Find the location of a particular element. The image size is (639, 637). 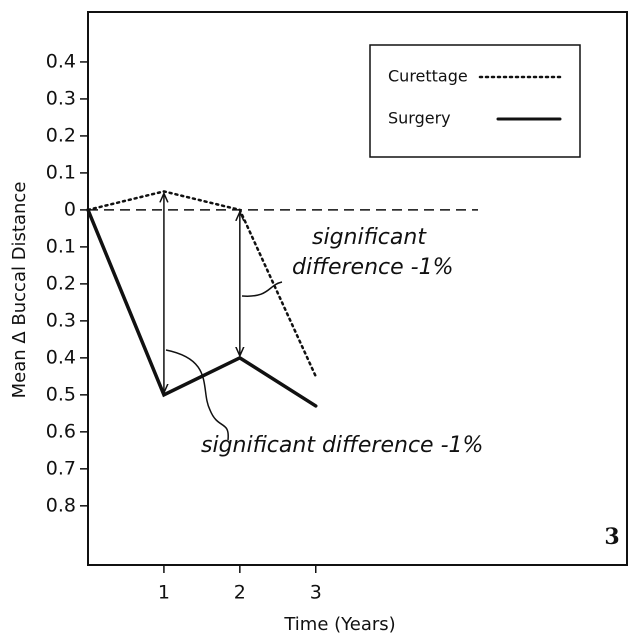

y-tick-label: 0 is located at coordinates (70, 209).